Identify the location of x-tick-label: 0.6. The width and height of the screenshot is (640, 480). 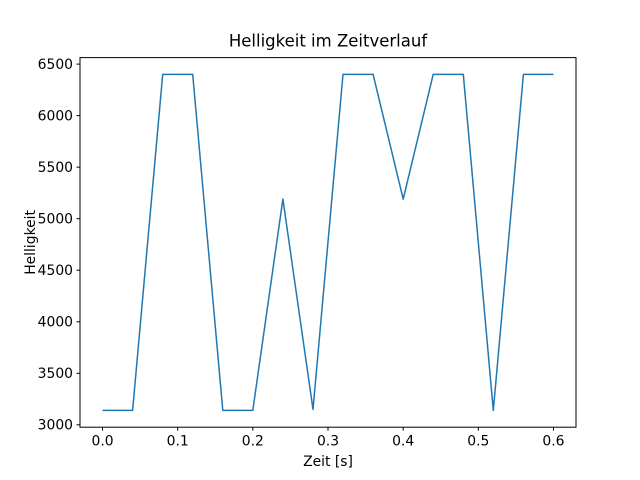
(553, 442).